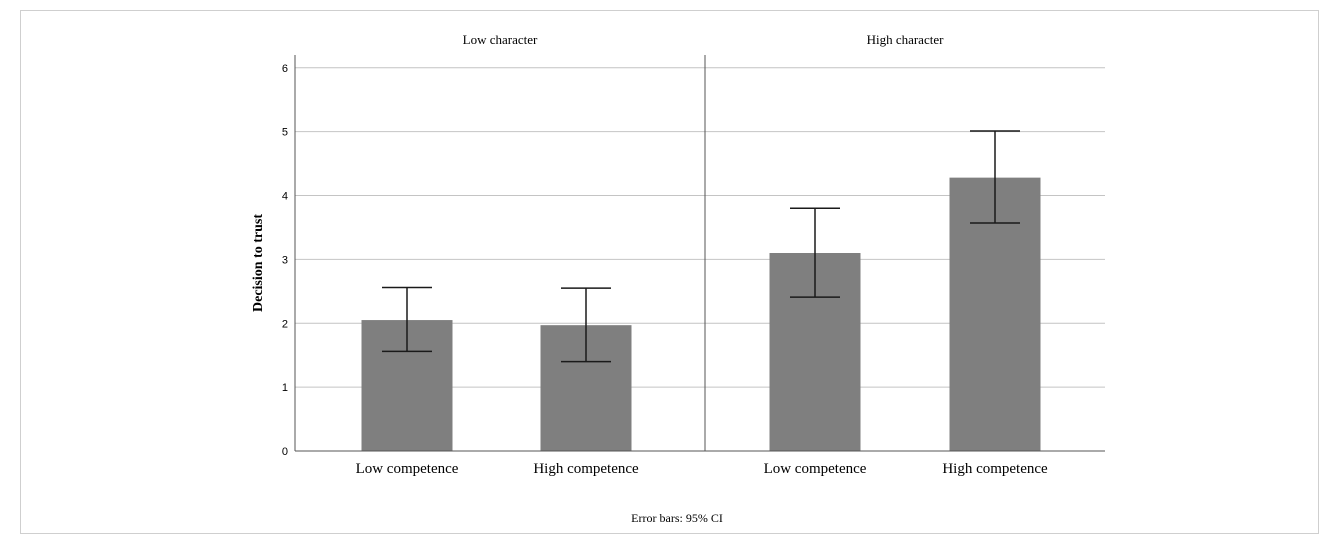  I want to click on panel-title: High character, so click(906, 39).